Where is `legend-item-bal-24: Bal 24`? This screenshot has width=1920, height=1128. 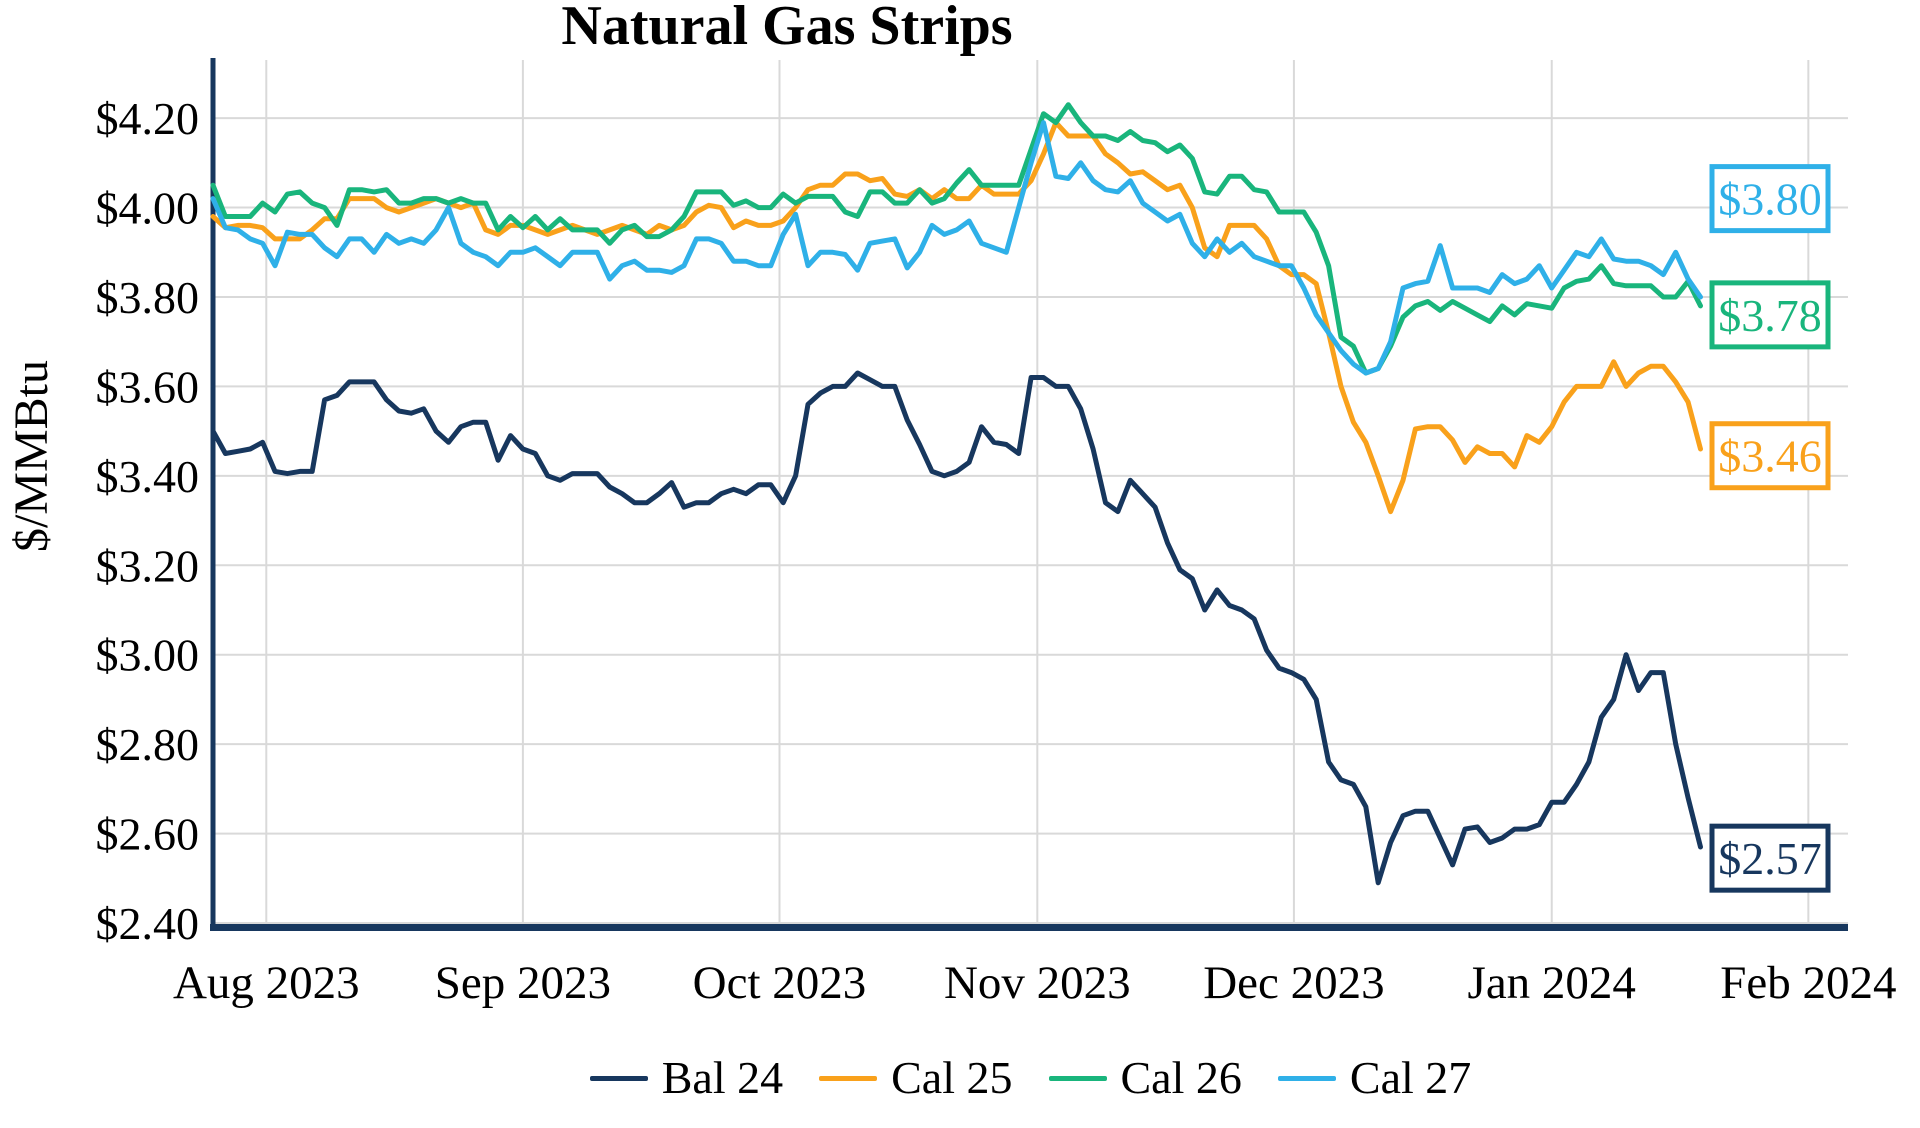
legend-item-bal-24: Bal 24 is located at coordinates (686, 1077).